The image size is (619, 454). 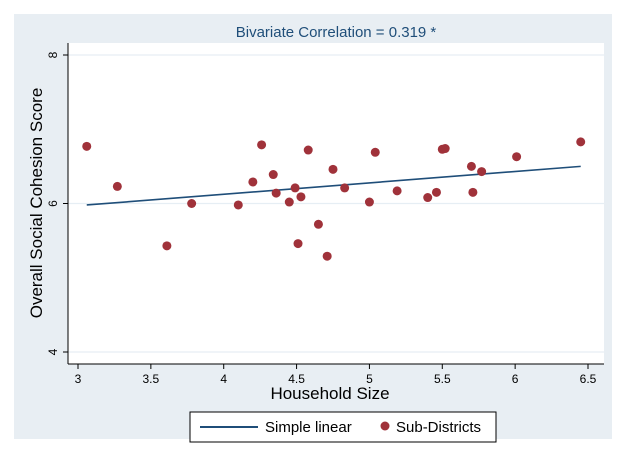 I want to click on x-tick-label: 6, so click(x=515, y=379).